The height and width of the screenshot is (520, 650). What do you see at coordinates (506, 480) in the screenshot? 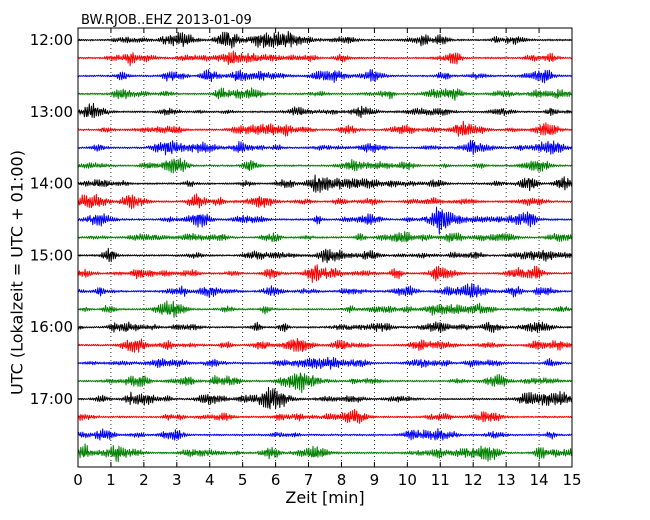
I see `x-tick-label: 13` at bounding box center [506, 480].